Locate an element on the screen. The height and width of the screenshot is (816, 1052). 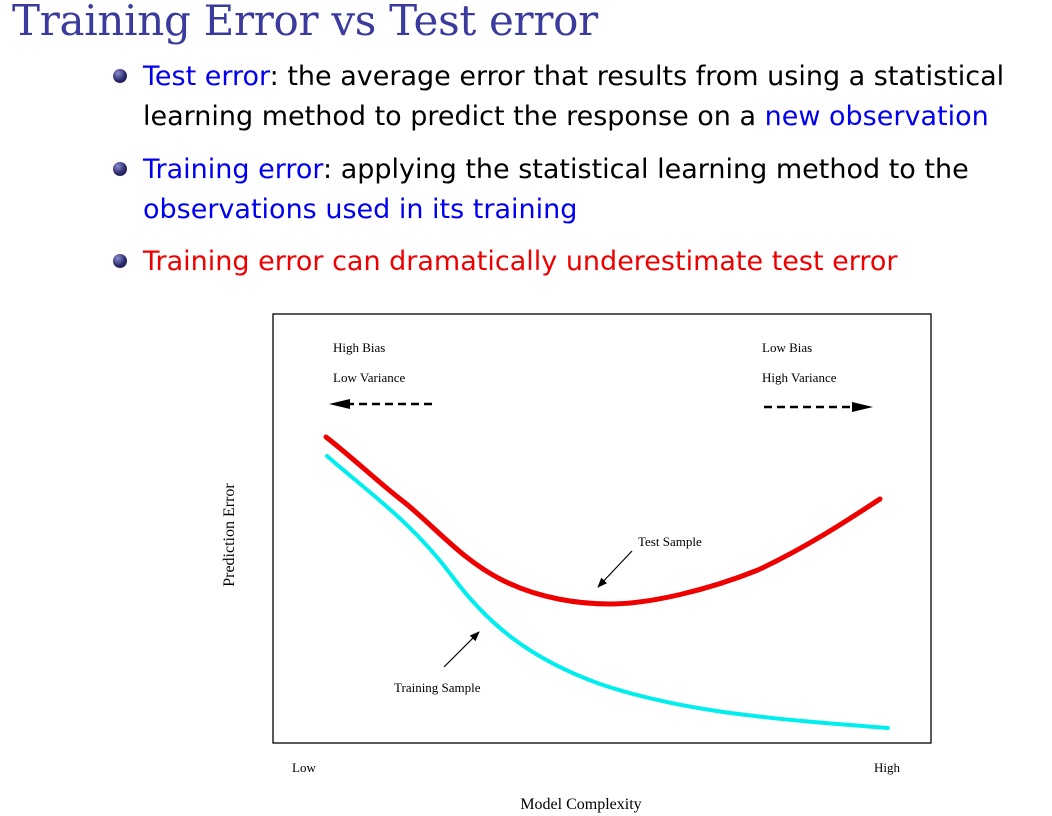
high-bias-label: High Bias is located at coordinates (359, 347).